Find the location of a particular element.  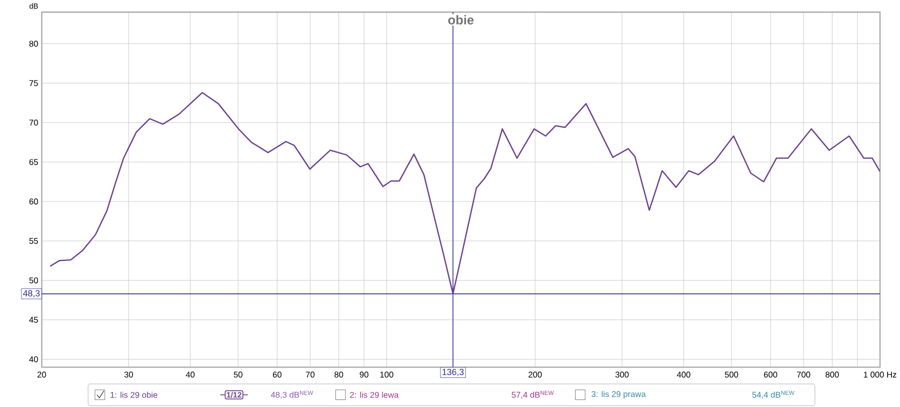

x-tick-label: 60 is located at coordinates (277, 375).